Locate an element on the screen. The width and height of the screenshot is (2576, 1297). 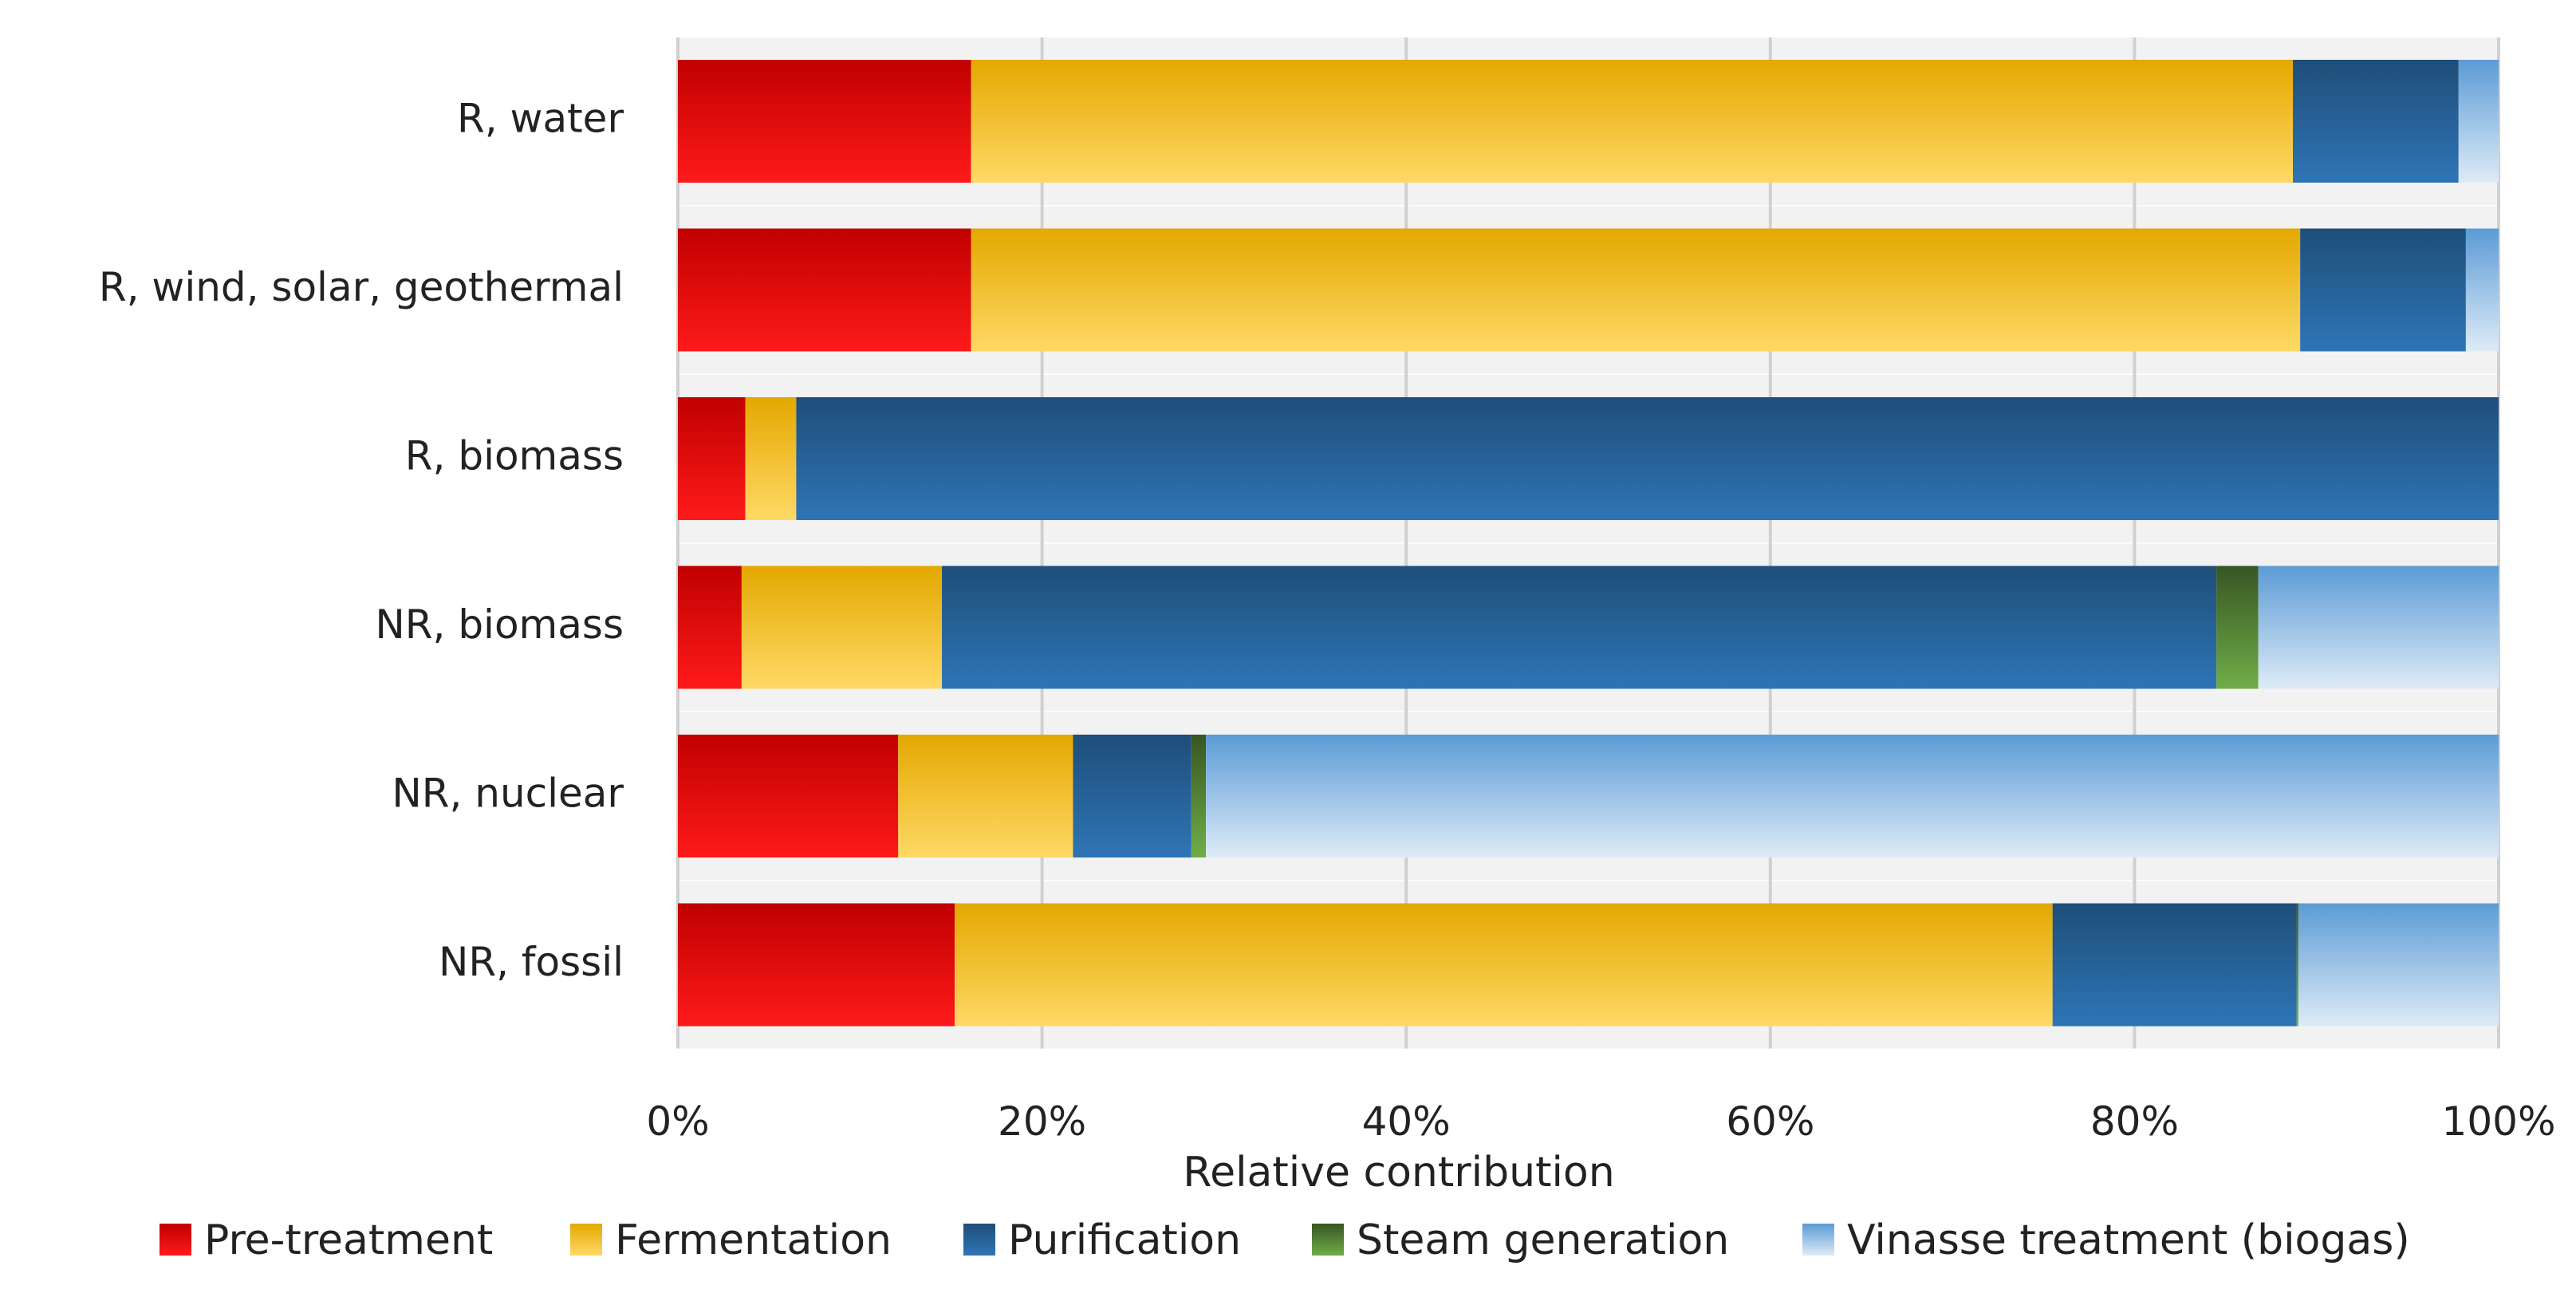
x-axis-title: Relative contribution is located at coordinates (1398, 1172).